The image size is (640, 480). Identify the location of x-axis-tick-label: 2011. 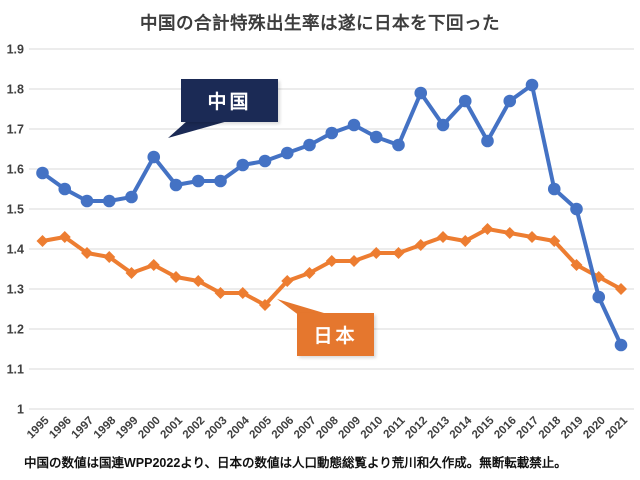
(394, 427).